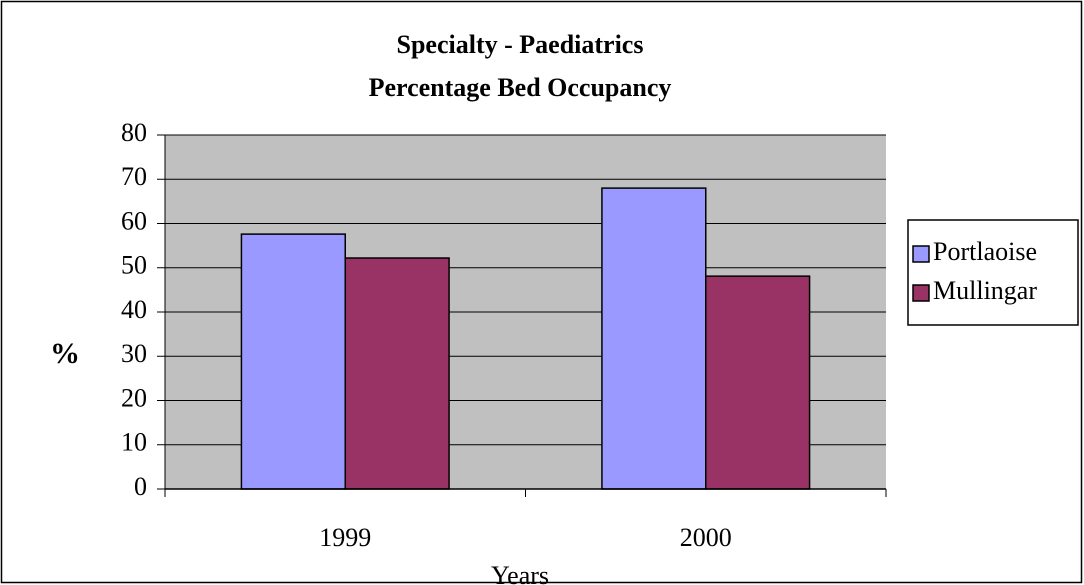  I want to click on legend-label: Portlaoise, so click(985, 251).